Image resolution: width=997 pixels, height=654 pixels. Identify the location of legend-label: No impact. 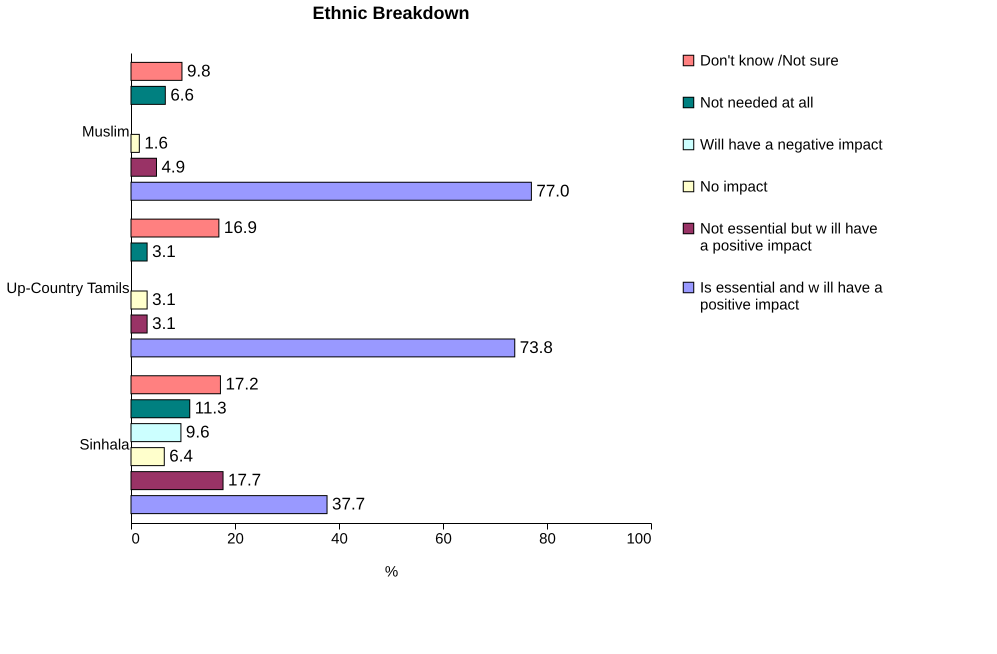
(734, 187).